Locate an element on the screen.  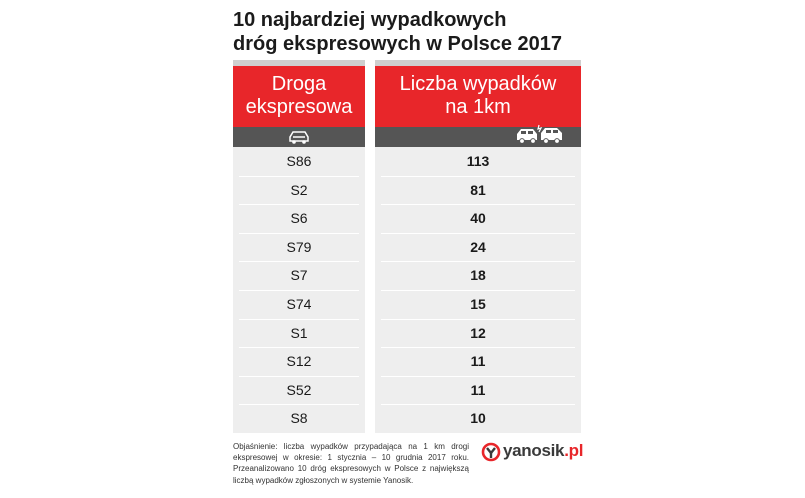
table-row: 40 is located at coordinates (478, 218).